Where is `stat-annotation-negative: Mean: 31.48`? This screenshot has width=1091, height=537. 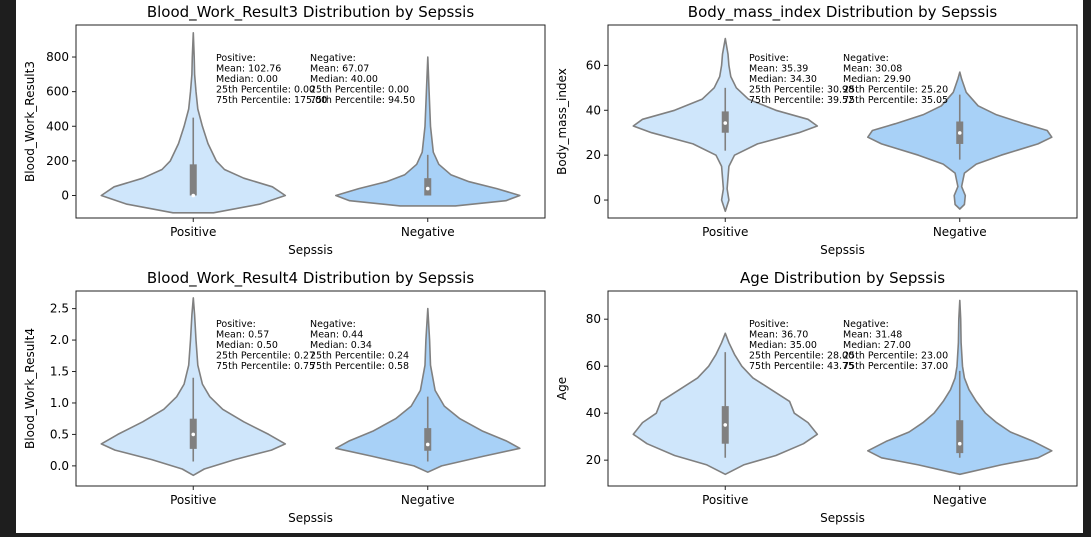
stat-annotation-negative: Mean: 31.48 is located at coordinates (872, 335).